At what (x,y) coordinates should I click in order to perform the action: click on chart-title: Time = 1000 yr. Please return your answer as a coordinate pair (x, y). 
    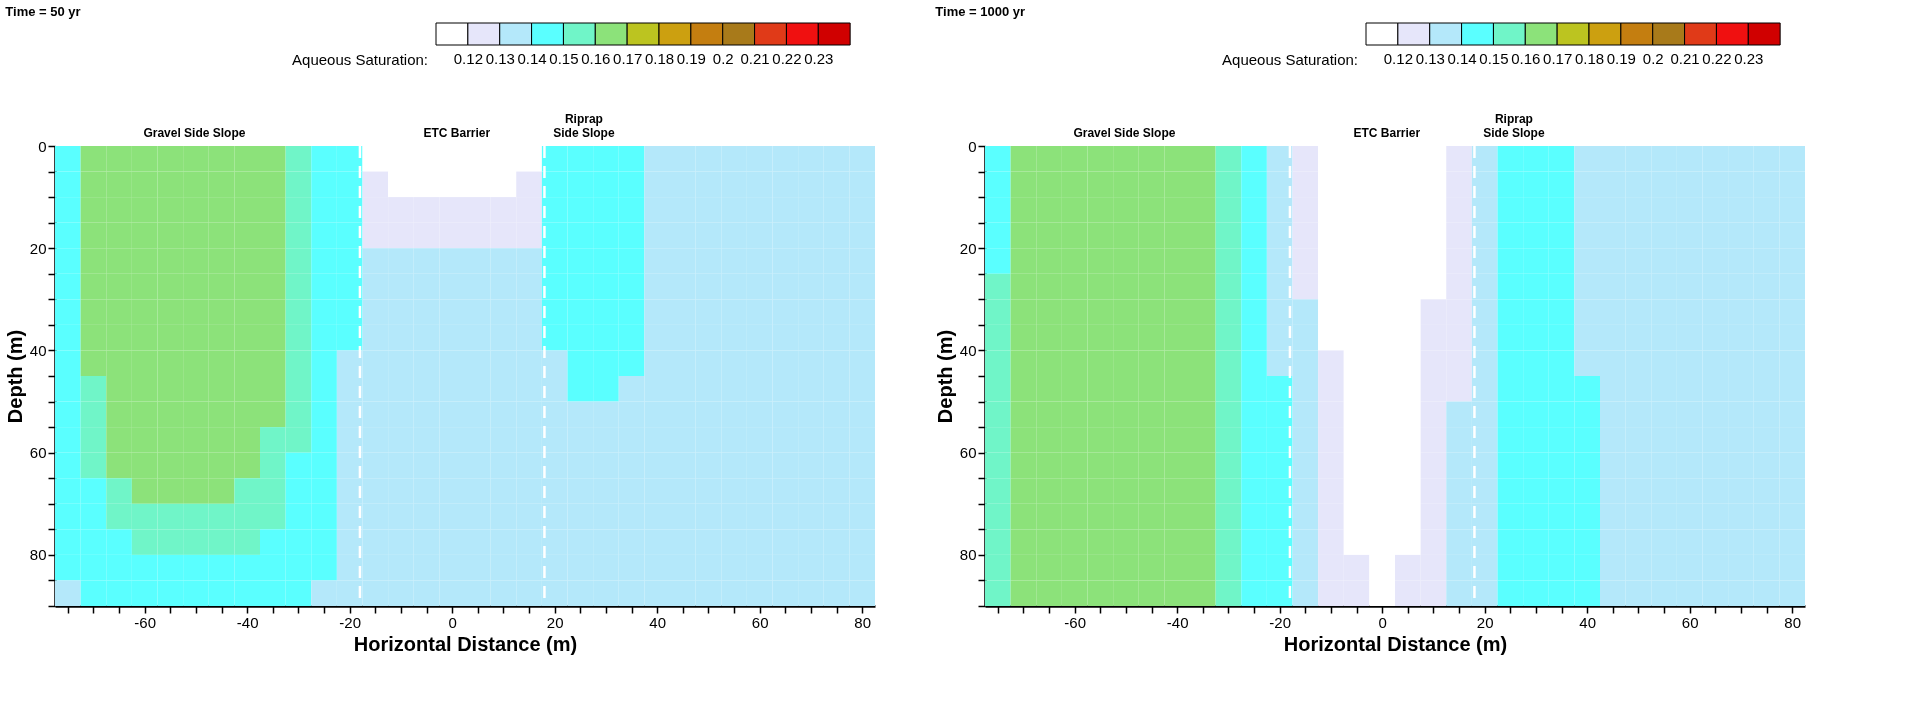
    Looking at the image, I should click on (980, 11).